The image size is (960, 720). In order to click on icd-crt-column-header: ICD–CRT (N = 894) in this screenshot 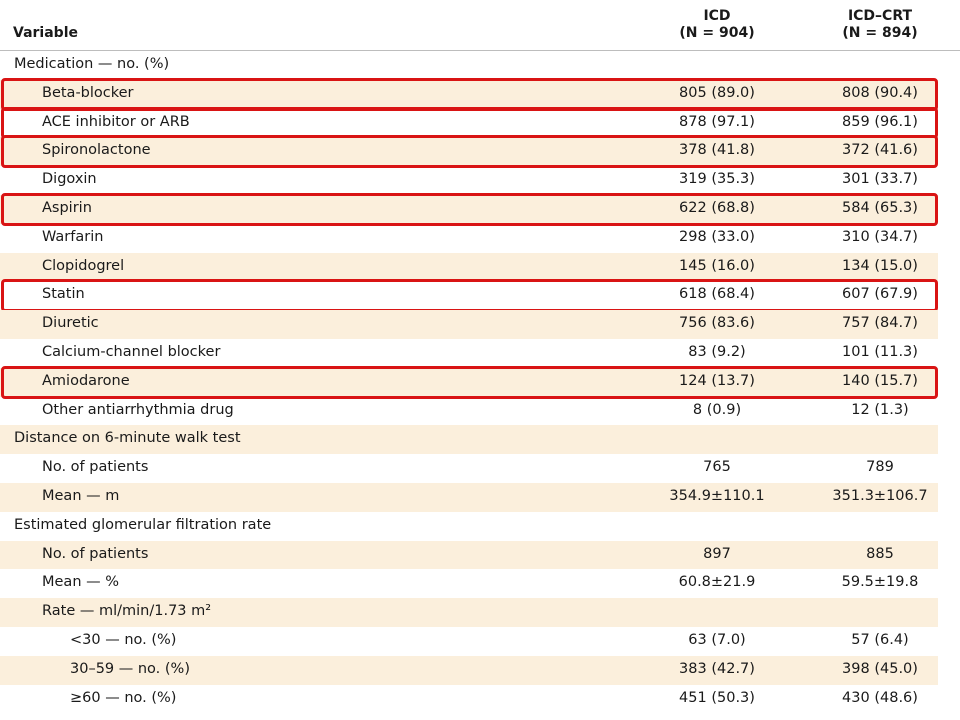, I will do `click(880, 25)`.